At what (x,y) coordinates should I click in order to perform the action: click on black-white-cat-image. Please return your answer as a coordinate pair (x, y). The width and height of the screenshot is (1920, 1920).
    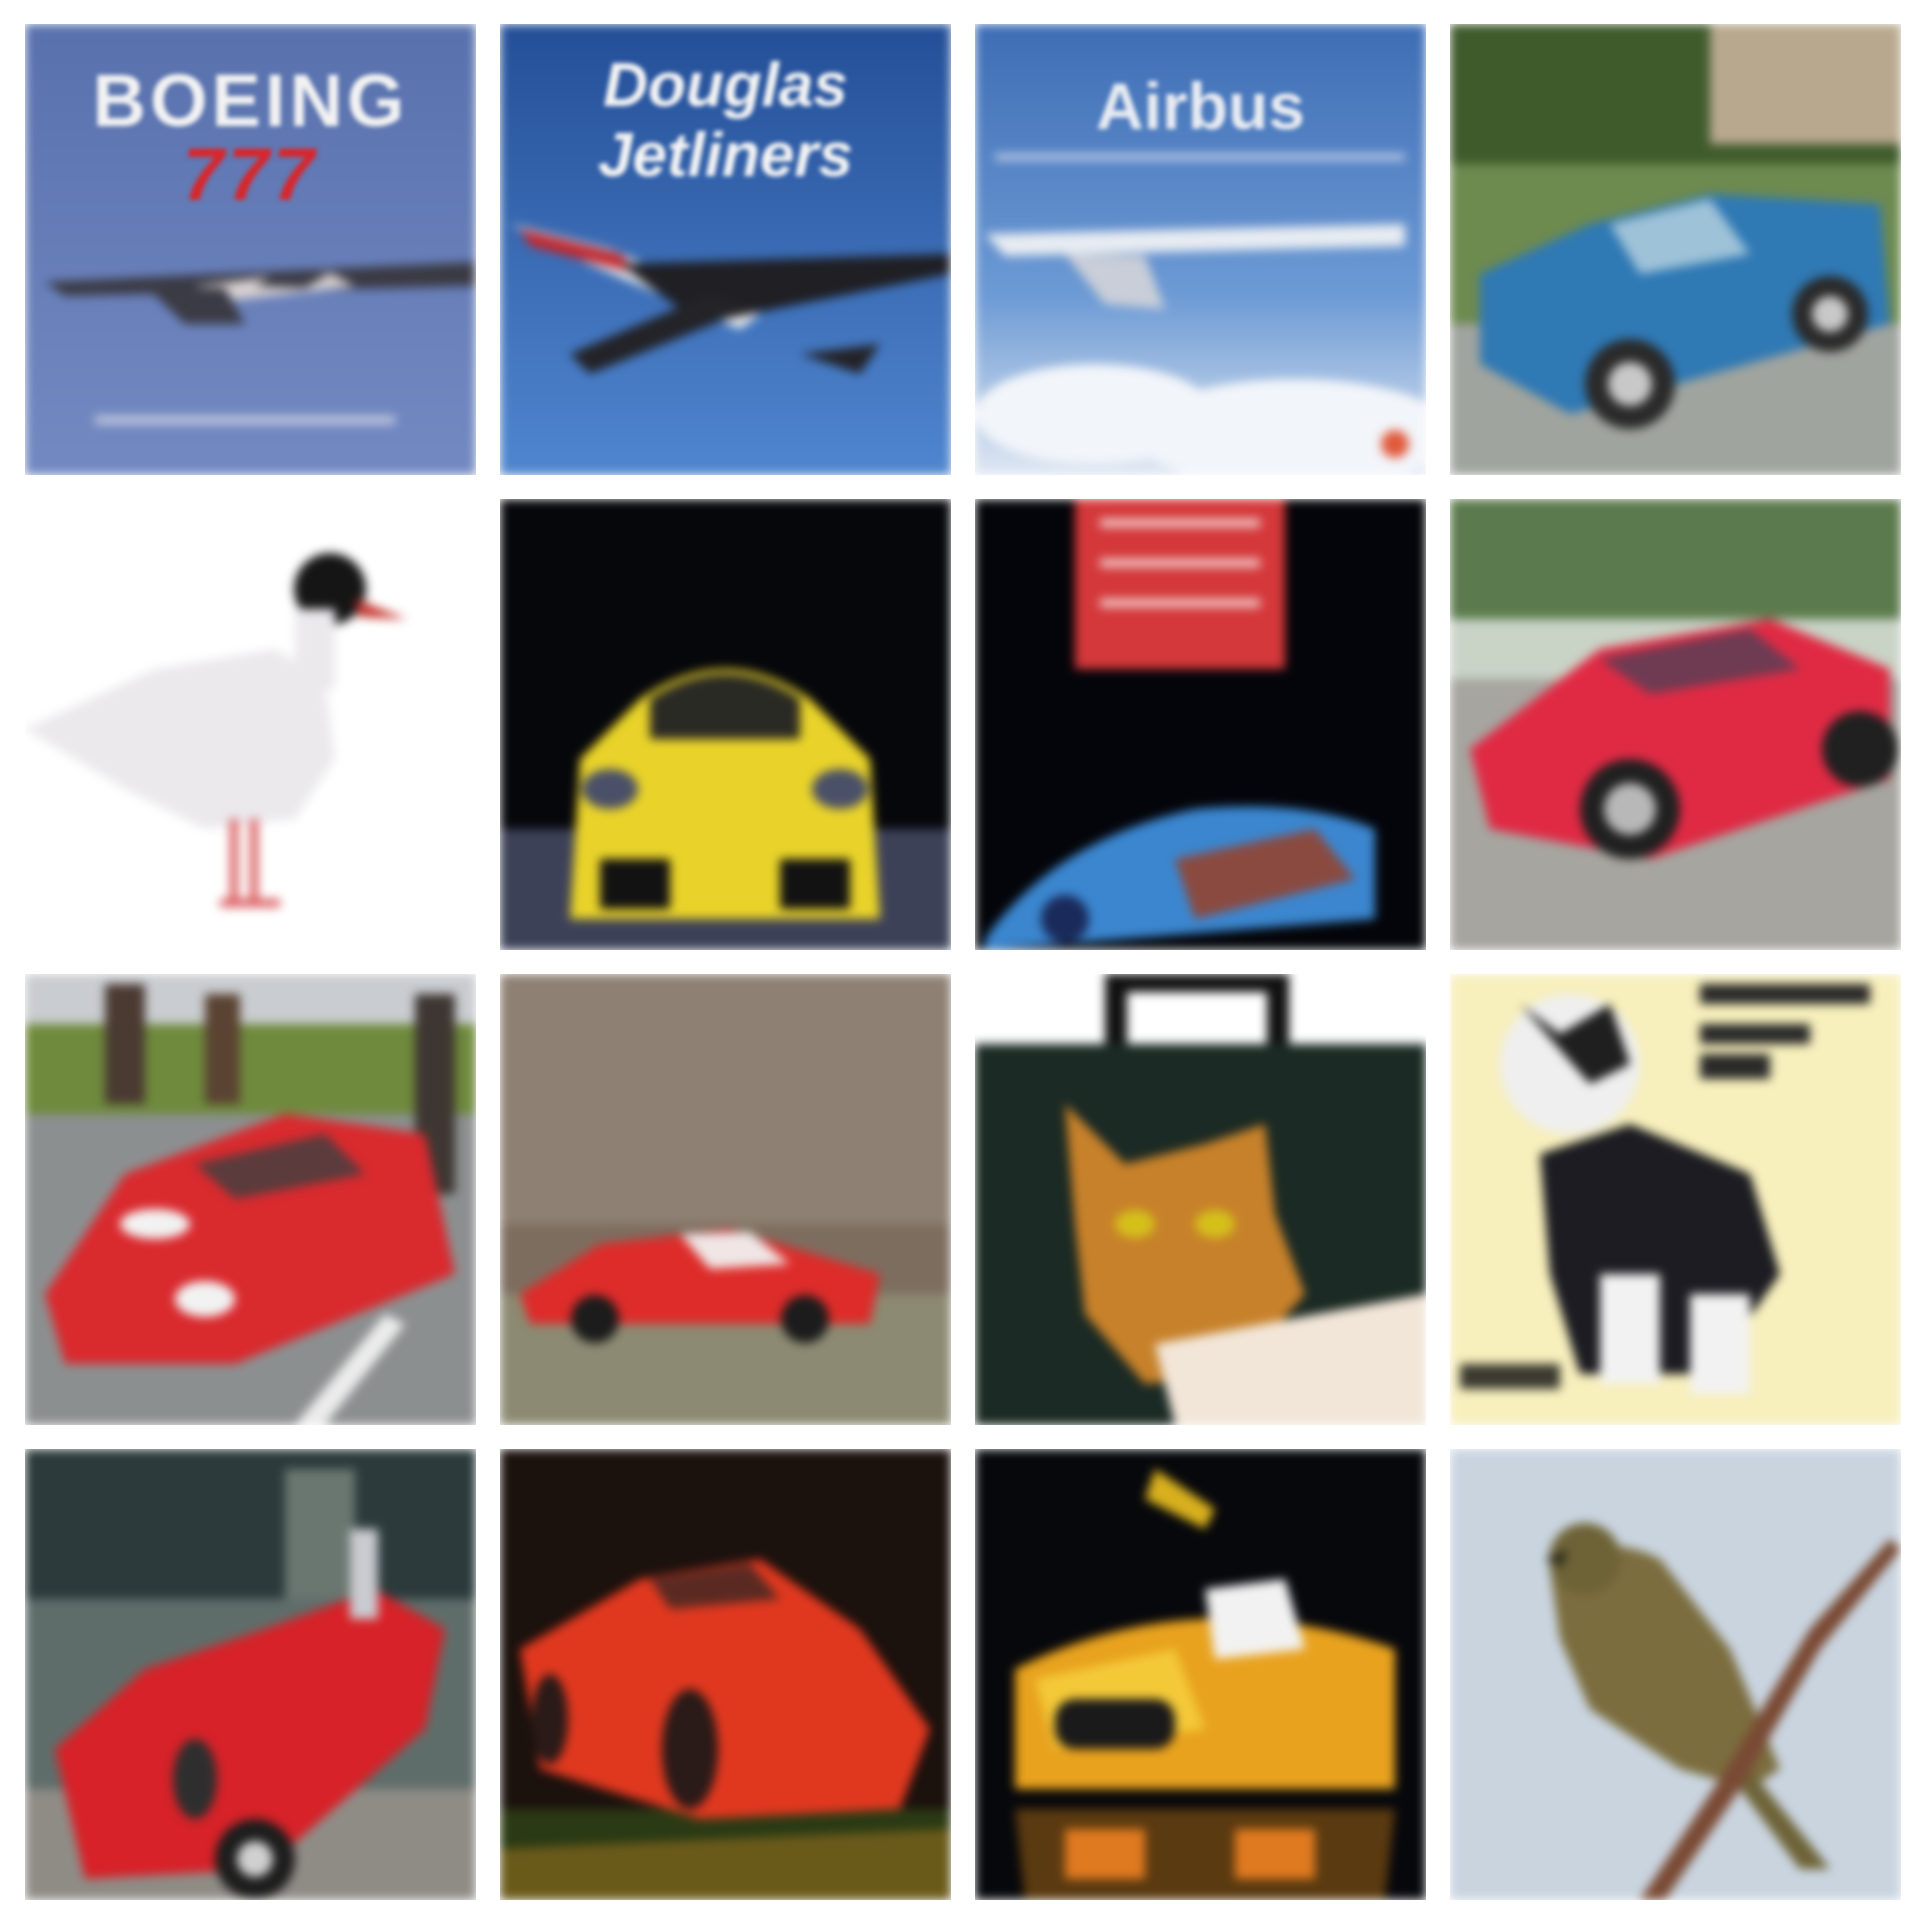
    Looking at the image, I should click on (1675, 1199).